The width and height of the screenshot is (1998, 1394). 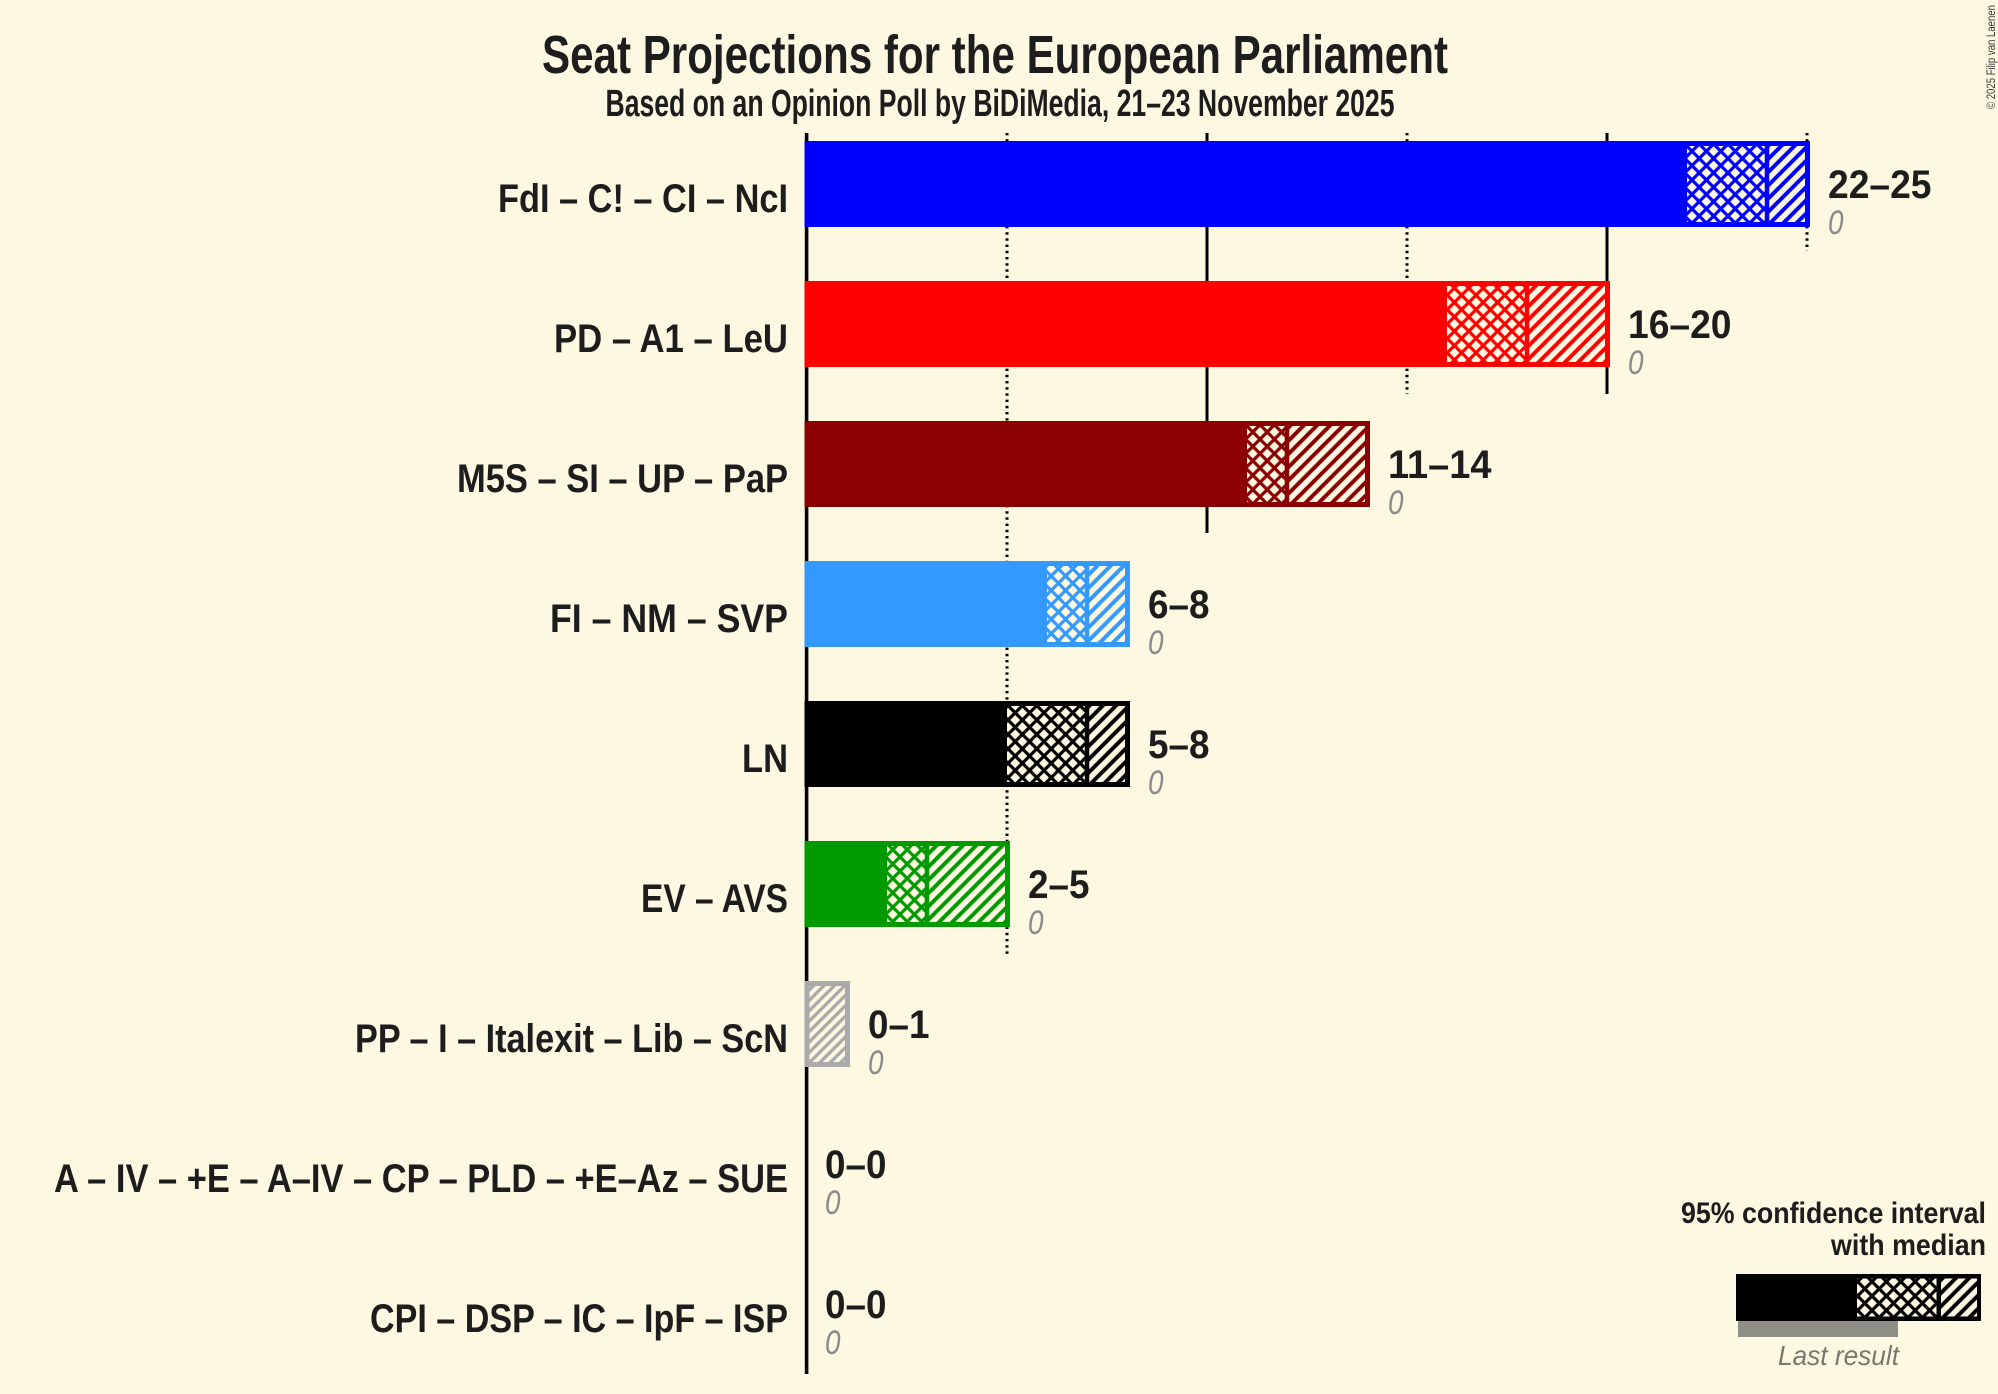 I want to click on svg-text: EV – AVS, so click(x=714, y=899).